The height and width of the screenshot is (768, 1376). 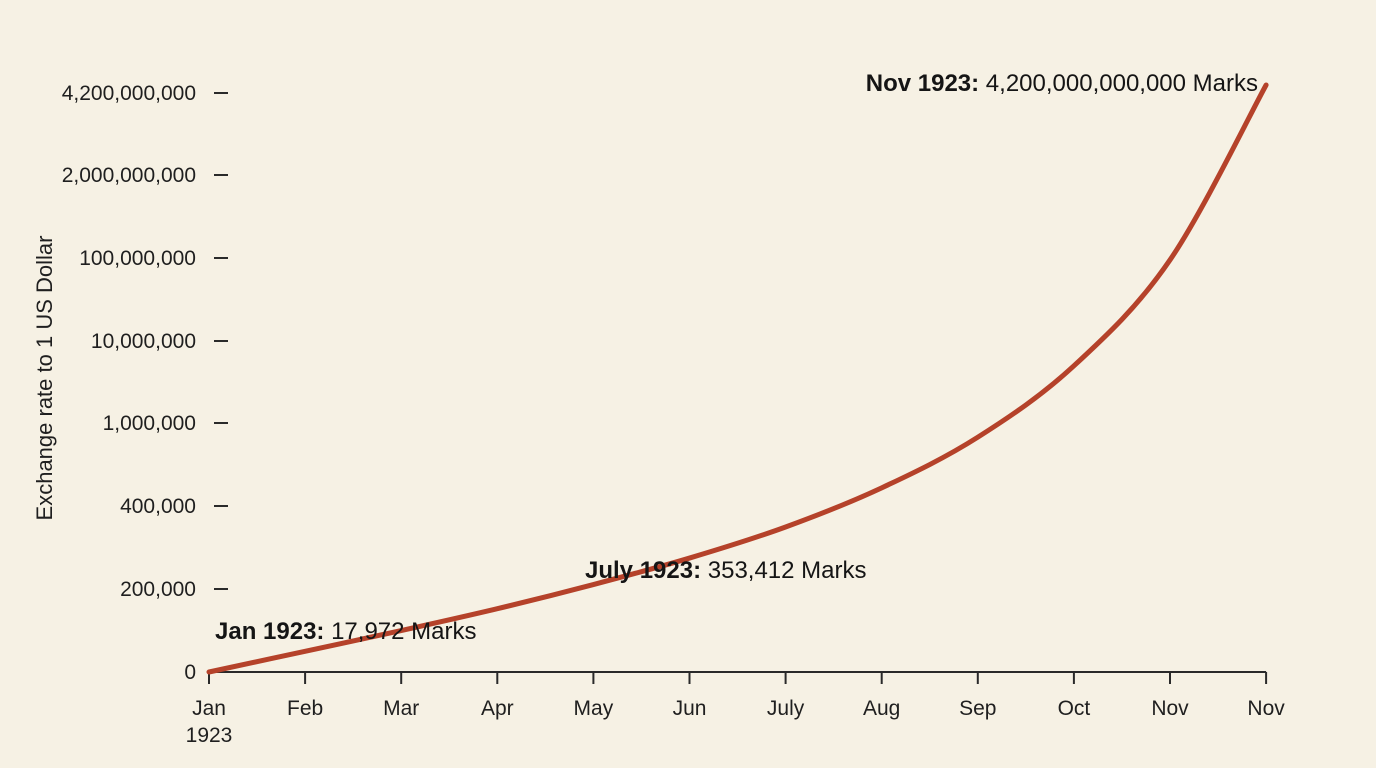 I want to click on x-tick-label: Sep, so click(x=977, y=708).